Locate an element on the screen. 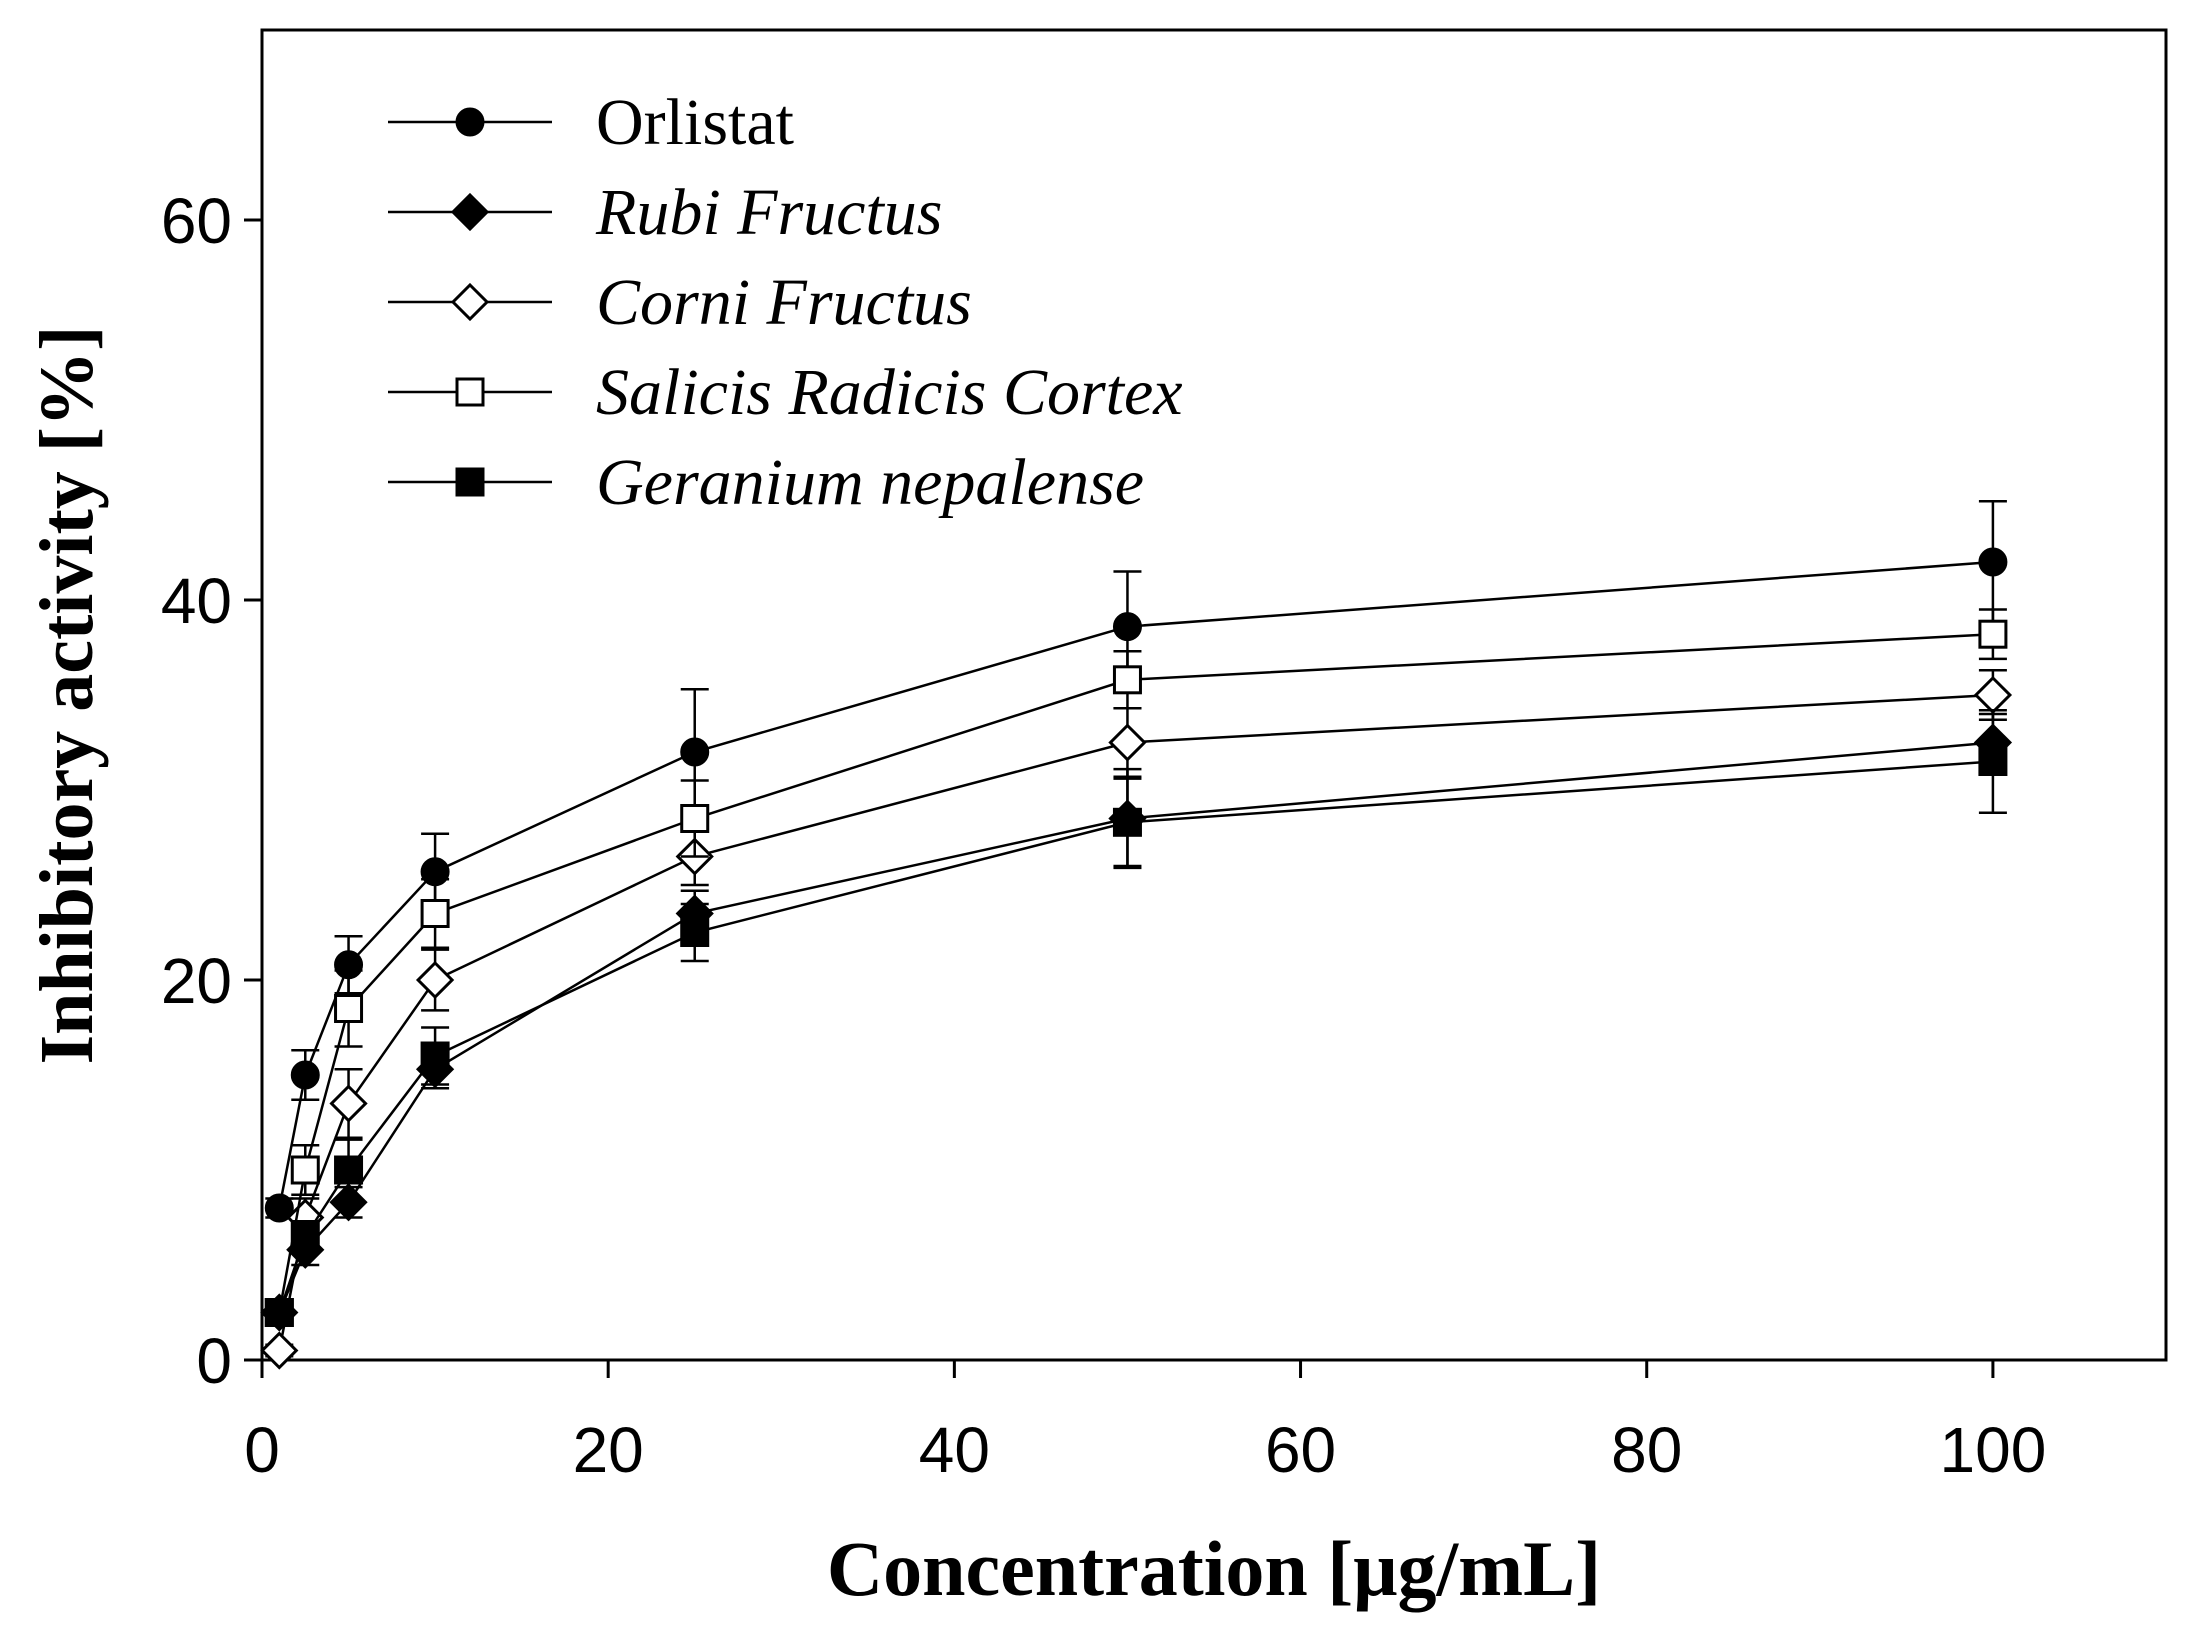 This screenshot has height=1640, width=2193. legend-item: Salicis Radicis Cortex is located at coordinates (785, 392).